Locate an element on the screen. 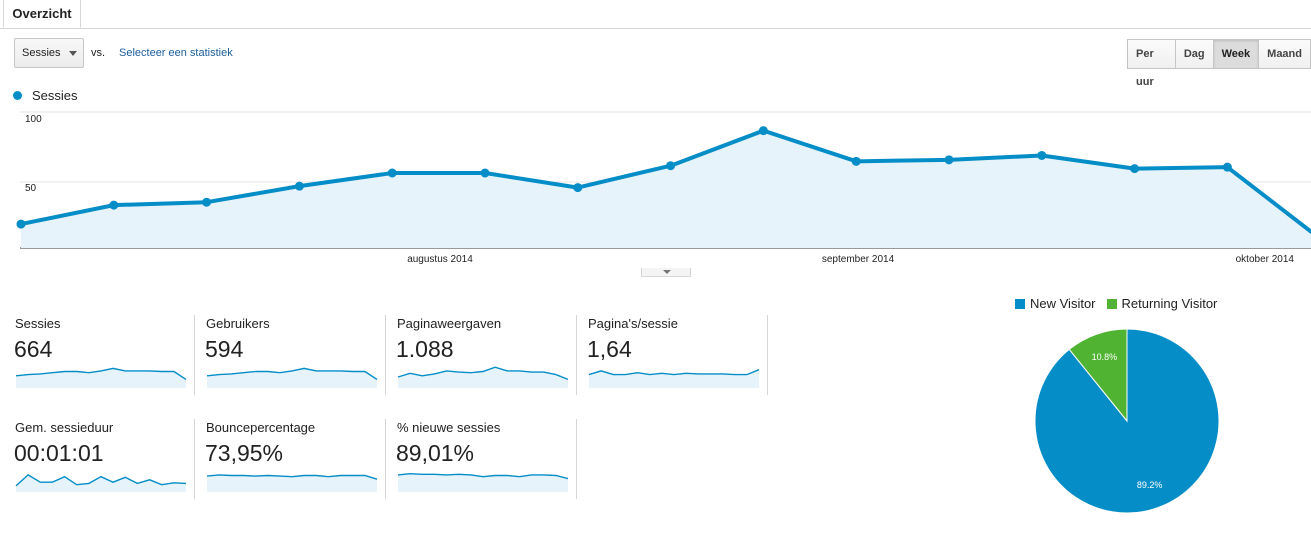 The height and width of the screenshot is (551, 1311). metric-dropdown: Sessies is located at coordinates (49, 53).